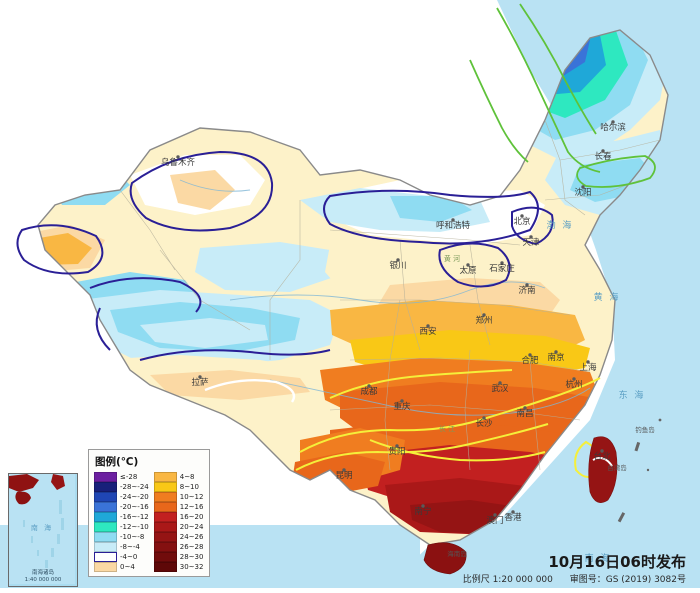 The width and height of the screenshot is (700, 593). I want to click on band-tibet-s2, so click(230, 385).